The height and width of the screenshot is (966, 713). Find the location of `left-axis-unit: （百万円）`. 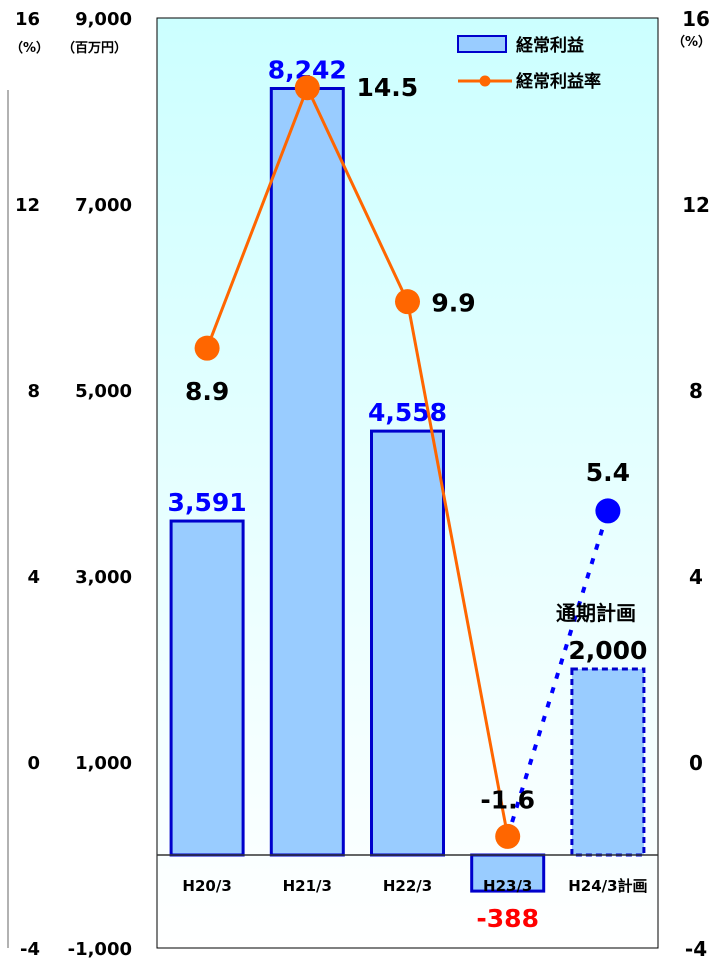

left-axis-unit: （百万円） is located at coordinates (94, 48).